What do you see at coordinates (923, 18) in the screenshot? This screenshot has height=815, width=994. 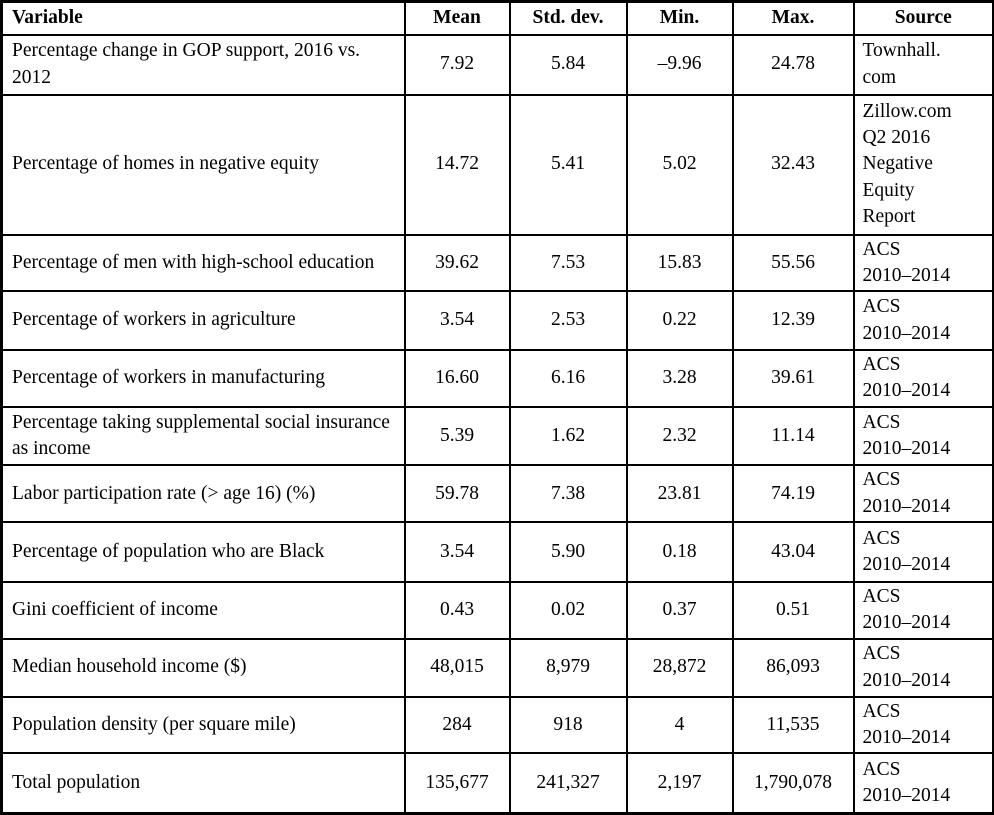 I see `column-header-source: Source` at bounding box center [923, 18].